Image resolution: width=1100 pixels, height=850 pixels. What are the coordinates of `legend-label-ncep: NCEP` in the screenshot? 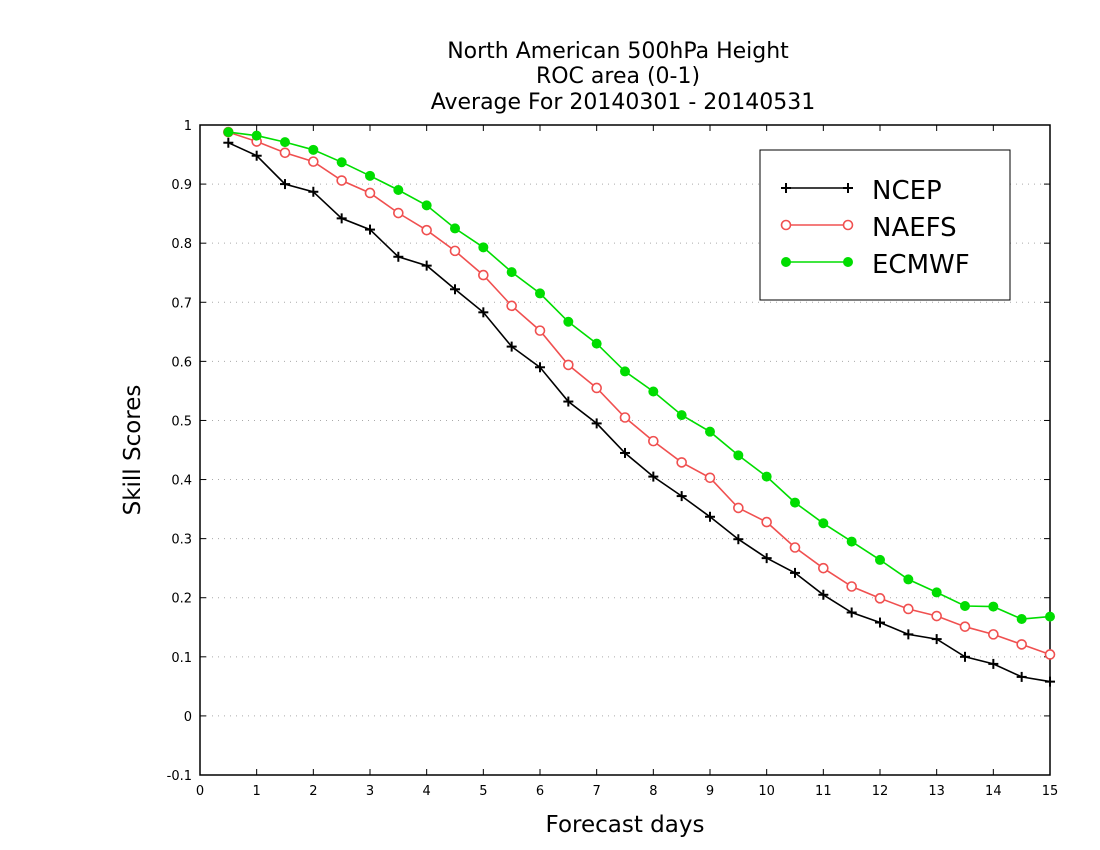 It's located at (907, 191).